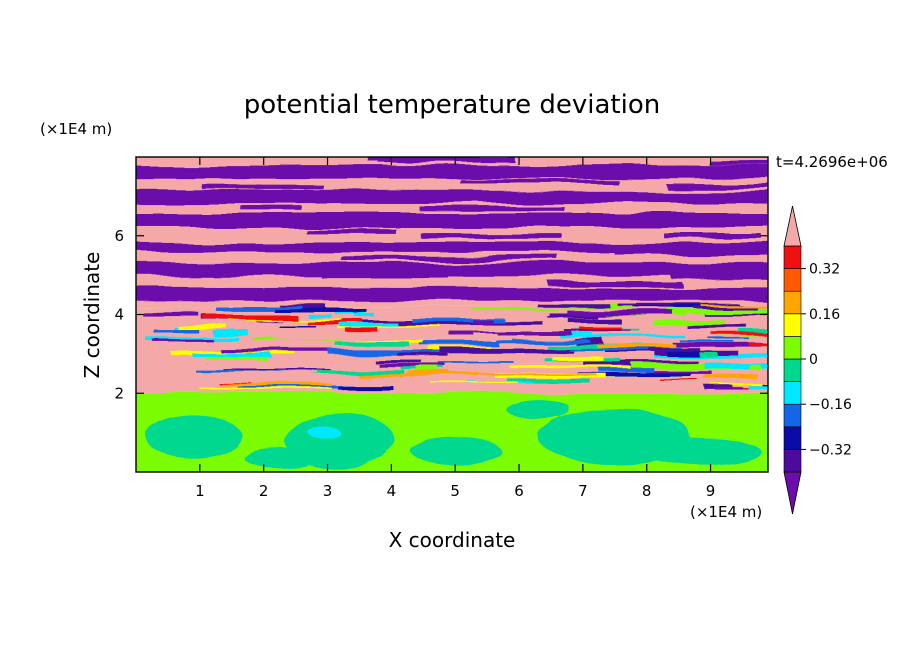  I want to click on x-tick-label: 4, so click(392, 491).